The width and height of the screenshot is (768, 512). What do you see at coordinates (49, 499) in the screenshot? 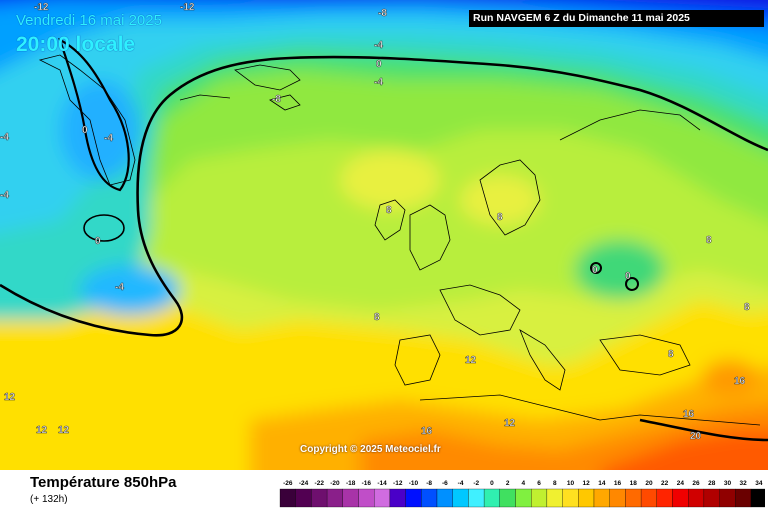
I see `forecast-step: (+ 132h)` at bounding box center [49, 499].